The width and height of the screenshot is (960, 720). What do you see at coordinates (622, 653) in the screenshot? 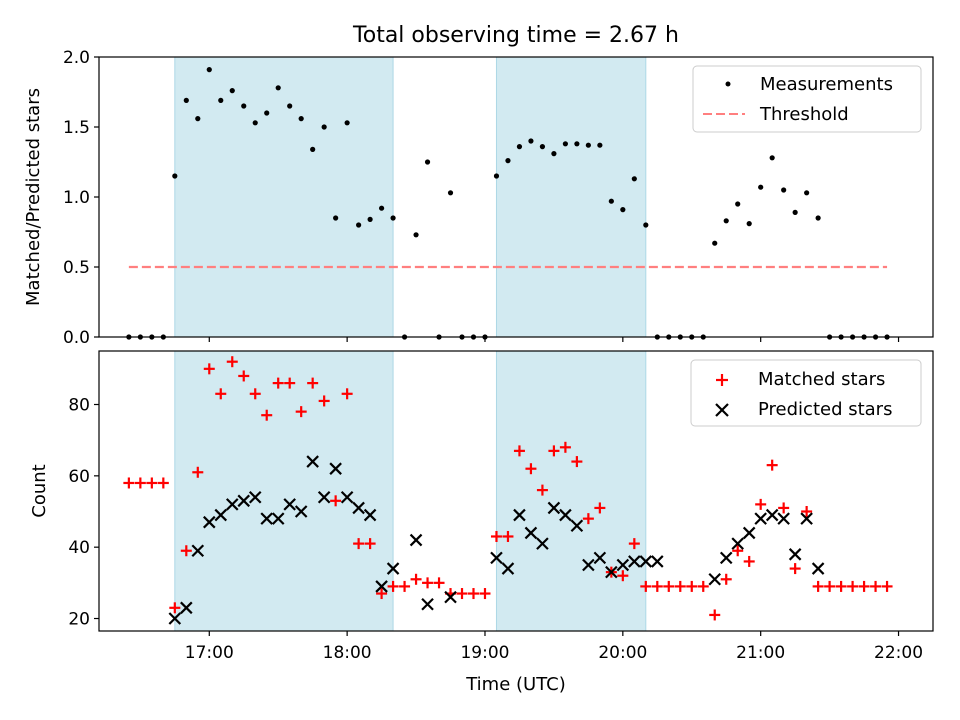
I see `x-tick-label: 20:00` at bounding box center [622, 653].